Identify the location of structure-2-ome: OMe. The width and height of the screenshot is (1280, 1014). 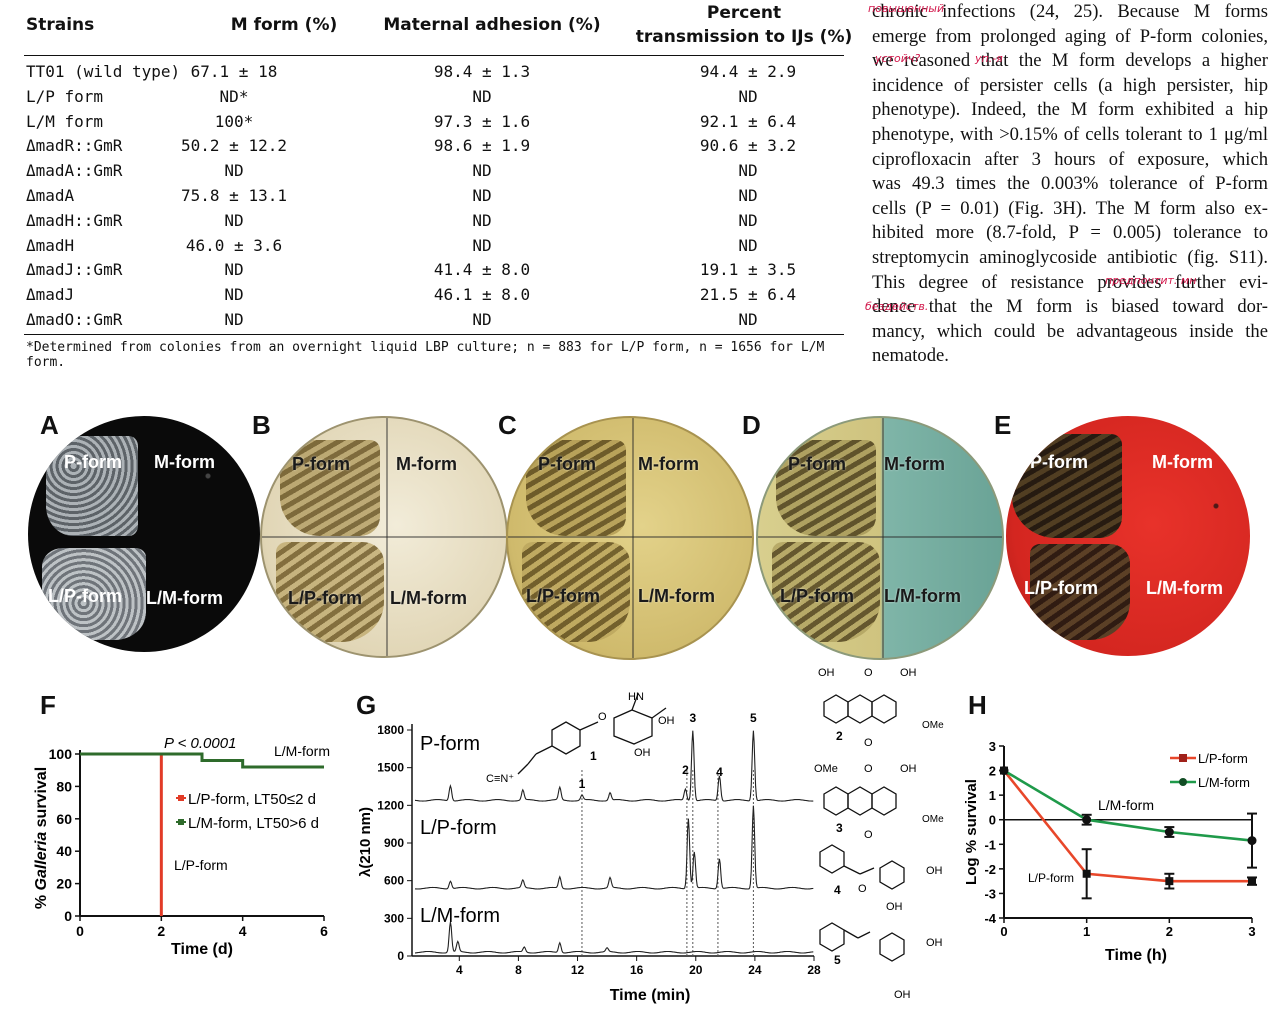
(933, 725).